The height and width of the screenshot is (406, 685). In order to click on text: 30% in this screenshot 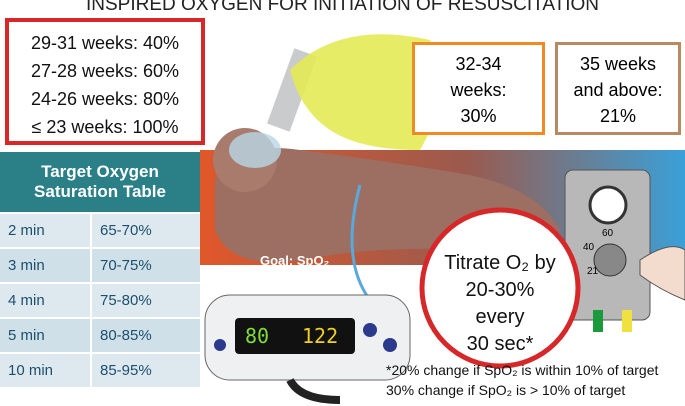, I will do `click(478, 116)`.